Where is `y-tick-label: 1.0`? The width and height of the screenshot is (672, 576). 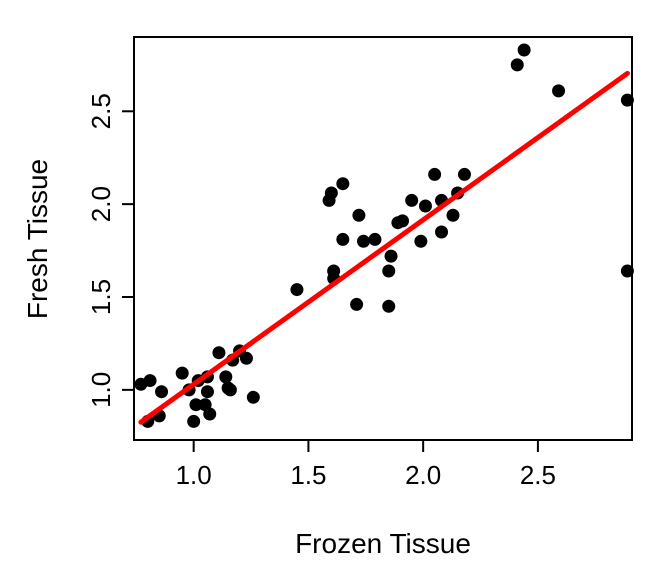 y-tick-label: 1.0 is located at coordinates (101, 390).